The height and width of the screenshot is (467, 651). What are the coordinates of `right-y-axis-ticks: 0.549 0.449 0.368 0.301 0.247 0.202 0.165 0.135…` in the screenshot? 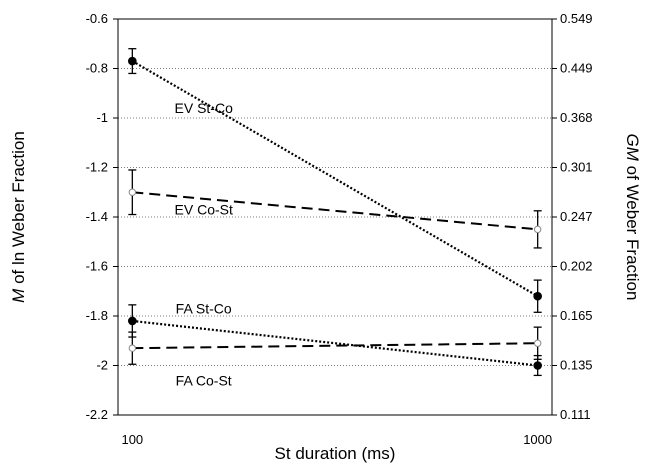 It's located at (572, 216).